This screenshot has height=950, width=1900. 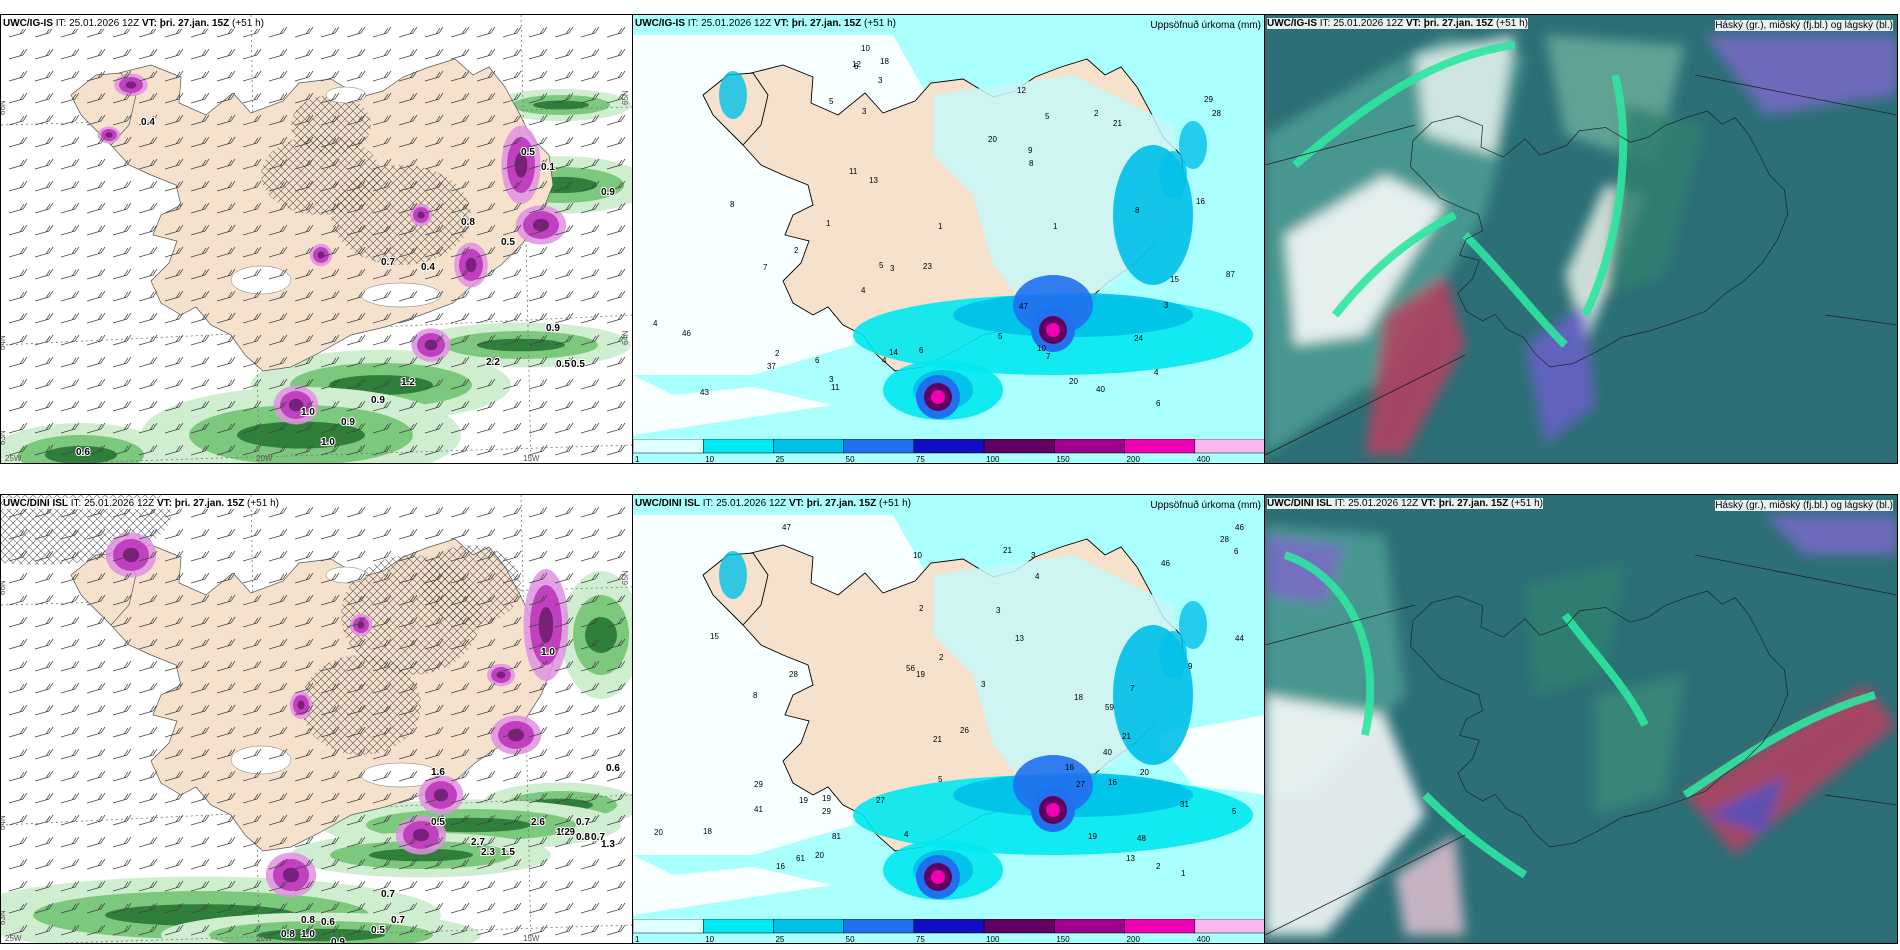 I want to click on precip-value-label: 4, so click(x=655, y=323).